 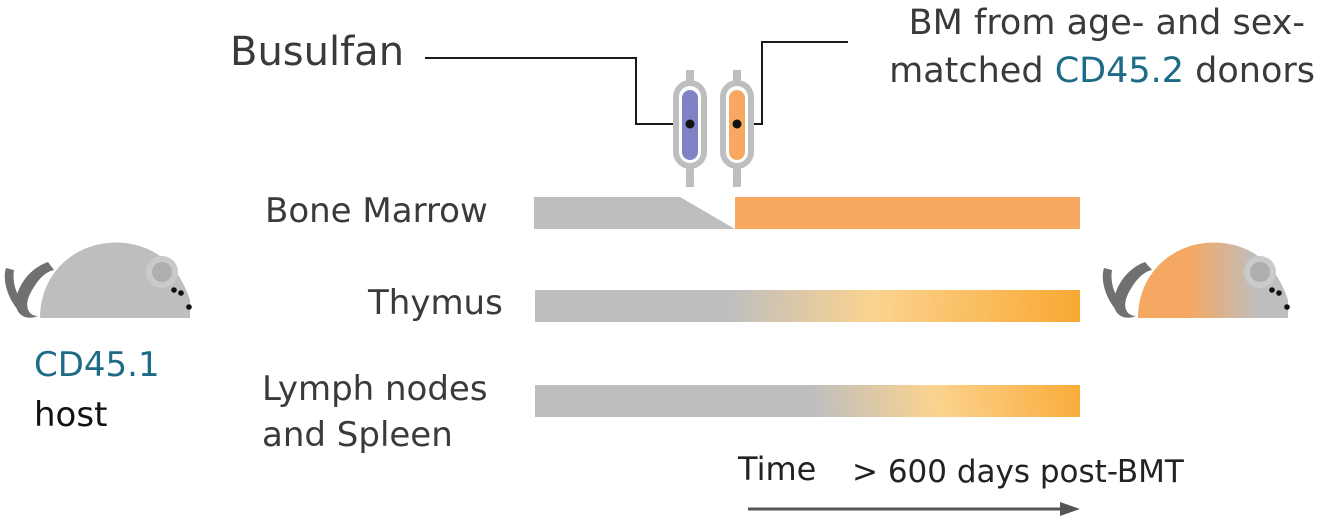 I want to click on mouse-chimera-icon, so click(x=1196, y=280).